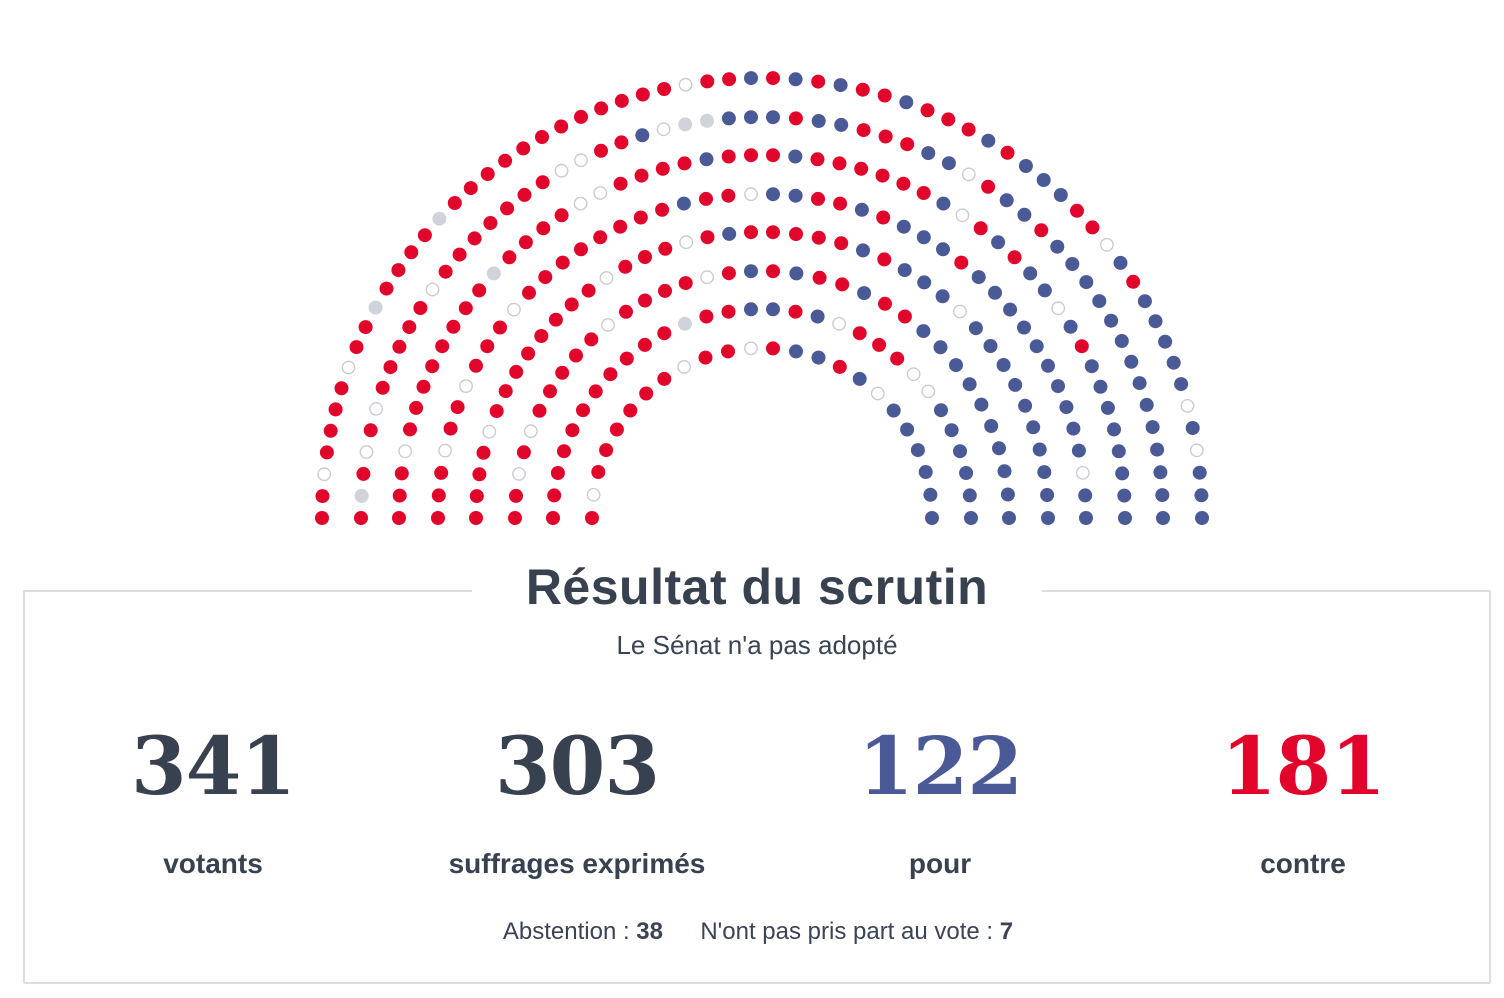 The image size is (1504, 998). Describe the element at coordinates (757, 587) in the screenshot. I see `result-title: Résultat du scrutin` at that location.